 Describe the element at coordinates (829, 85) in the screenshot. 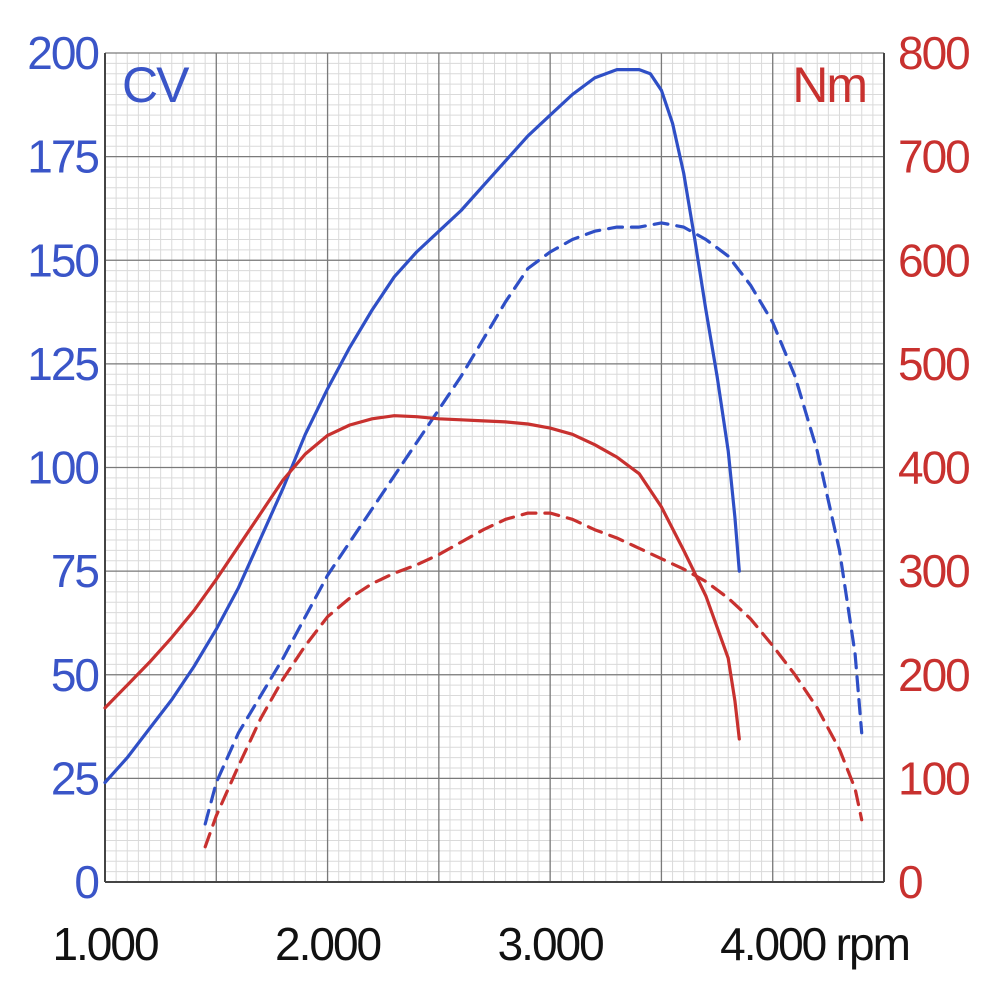

I see `right-axis-unit: Nm` at that location.